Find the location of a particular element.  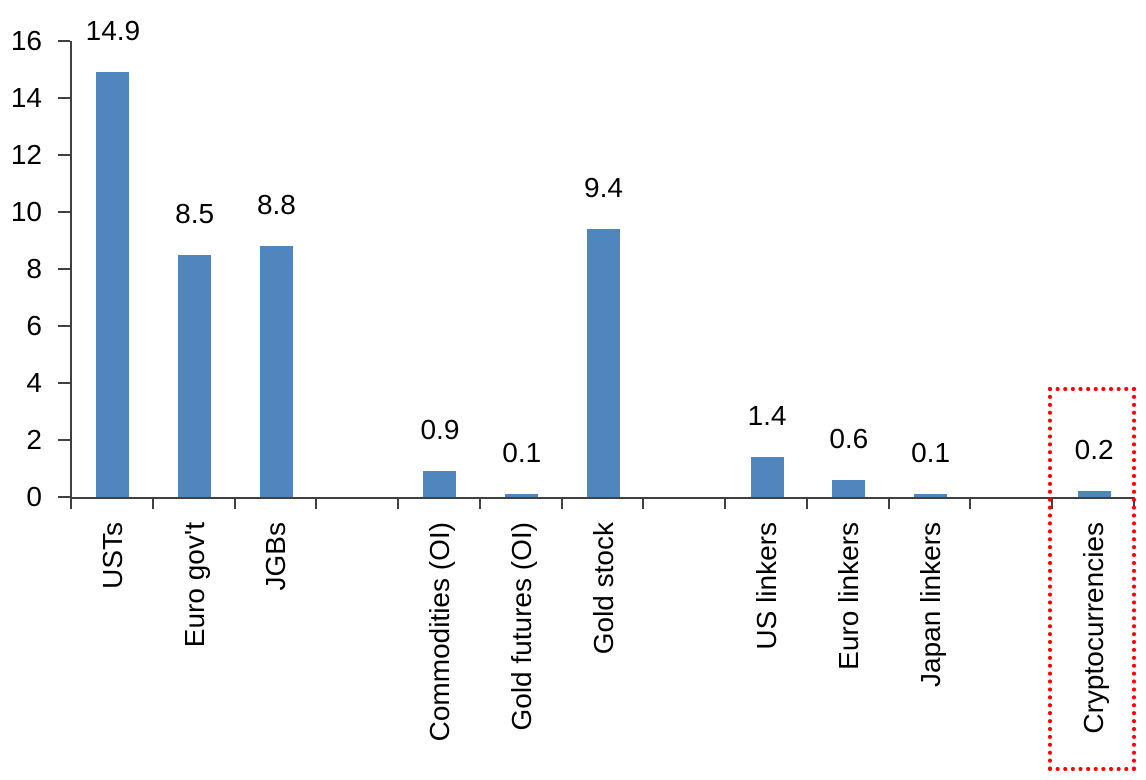

bar-euro-gov-t is located at coordinates (195, 376).